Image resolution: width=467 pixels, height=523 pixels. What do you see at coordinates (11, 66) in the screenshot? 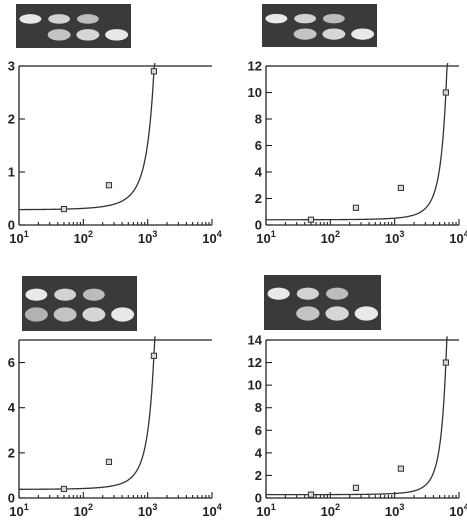
I see `y-tick-label: 3` at bounding box center [11, 66].